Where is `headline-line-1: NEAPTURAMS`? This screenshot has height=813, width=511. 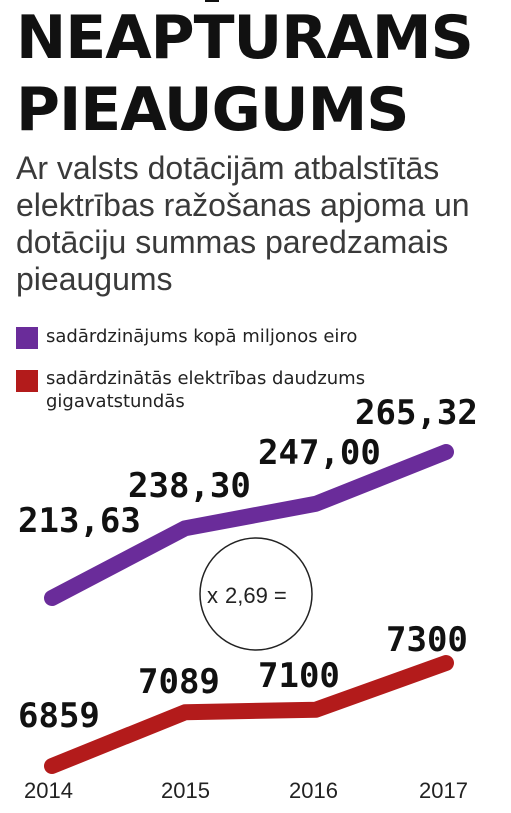 headline-line-1: NEAPTURAMS is located at coordinates (245, 38).